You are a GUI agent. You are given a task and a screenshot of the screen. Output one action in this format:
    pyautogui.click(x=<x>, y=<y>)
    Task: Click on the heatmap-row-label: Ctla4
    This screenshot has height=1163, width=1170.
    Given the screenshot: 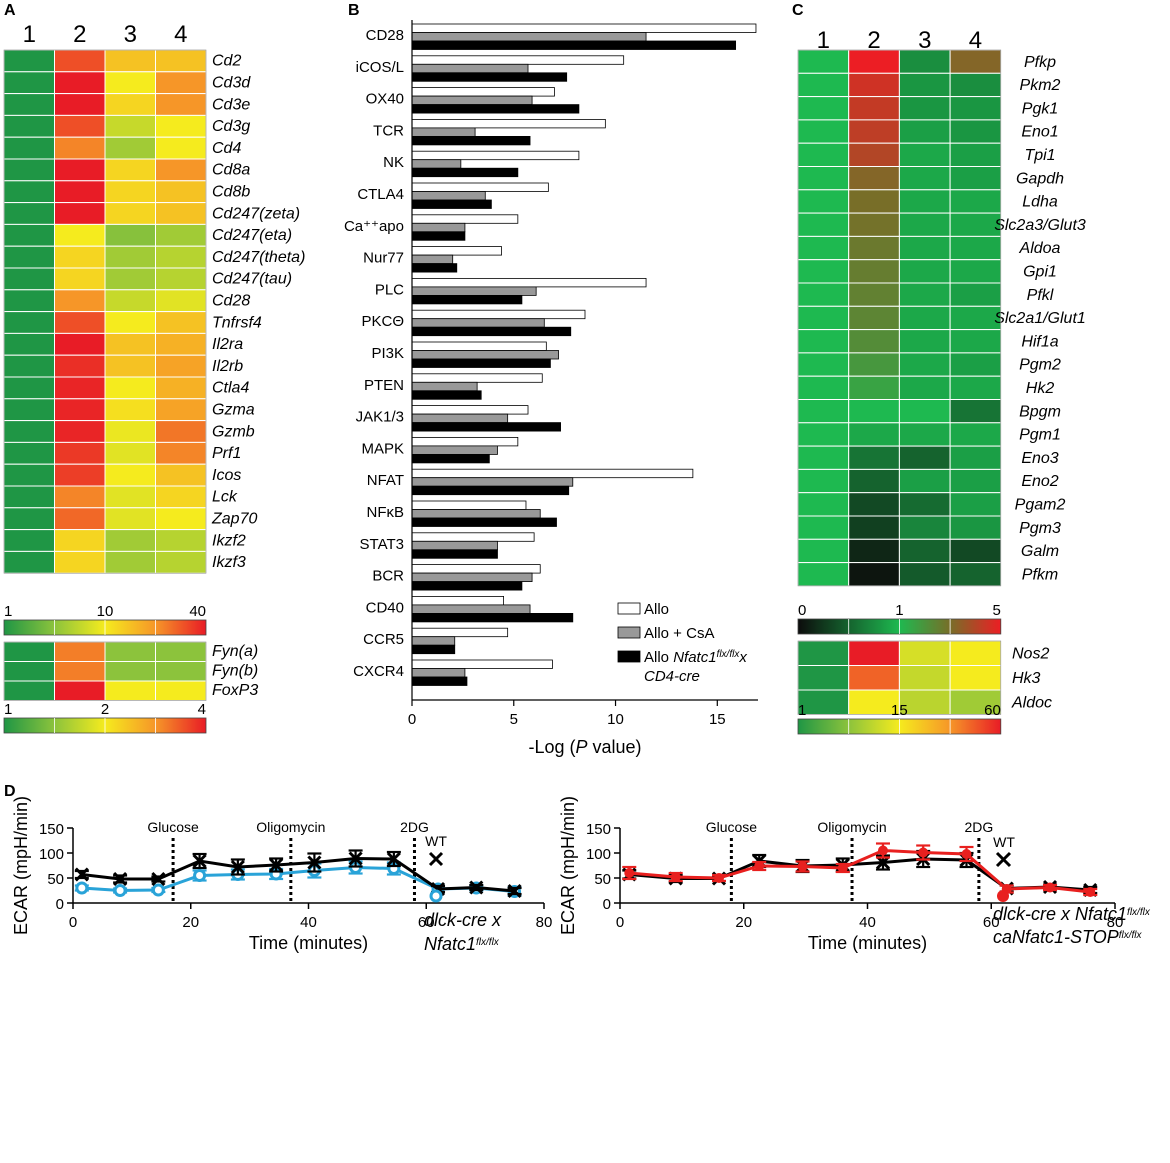 What is the action you would take?
    pyautogui.click(x=230, y=388)
    